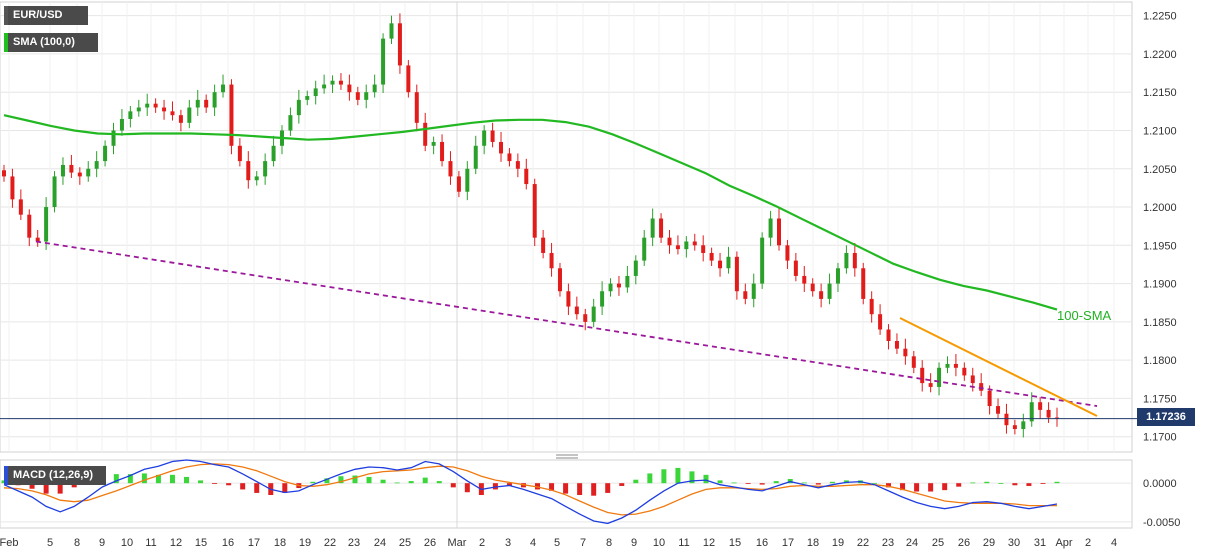 The height and width of the screenshot is (555, 1207). I want to click on macd-signal-line, so click(530, 489).